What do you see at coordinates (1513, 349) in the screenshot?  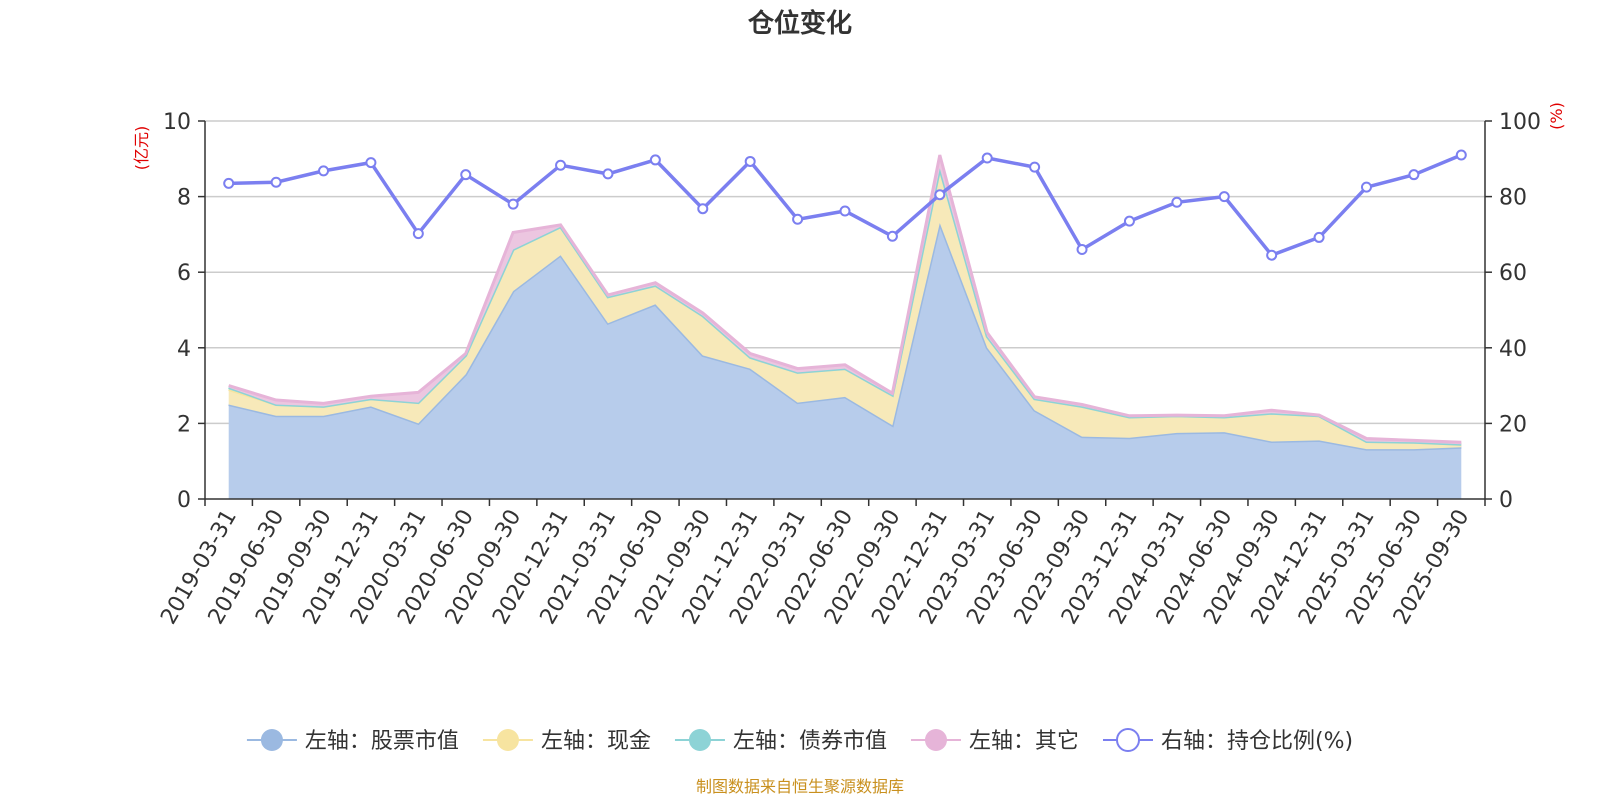 I see `right-tick-label: 40` at bounding box center [1513, 349].